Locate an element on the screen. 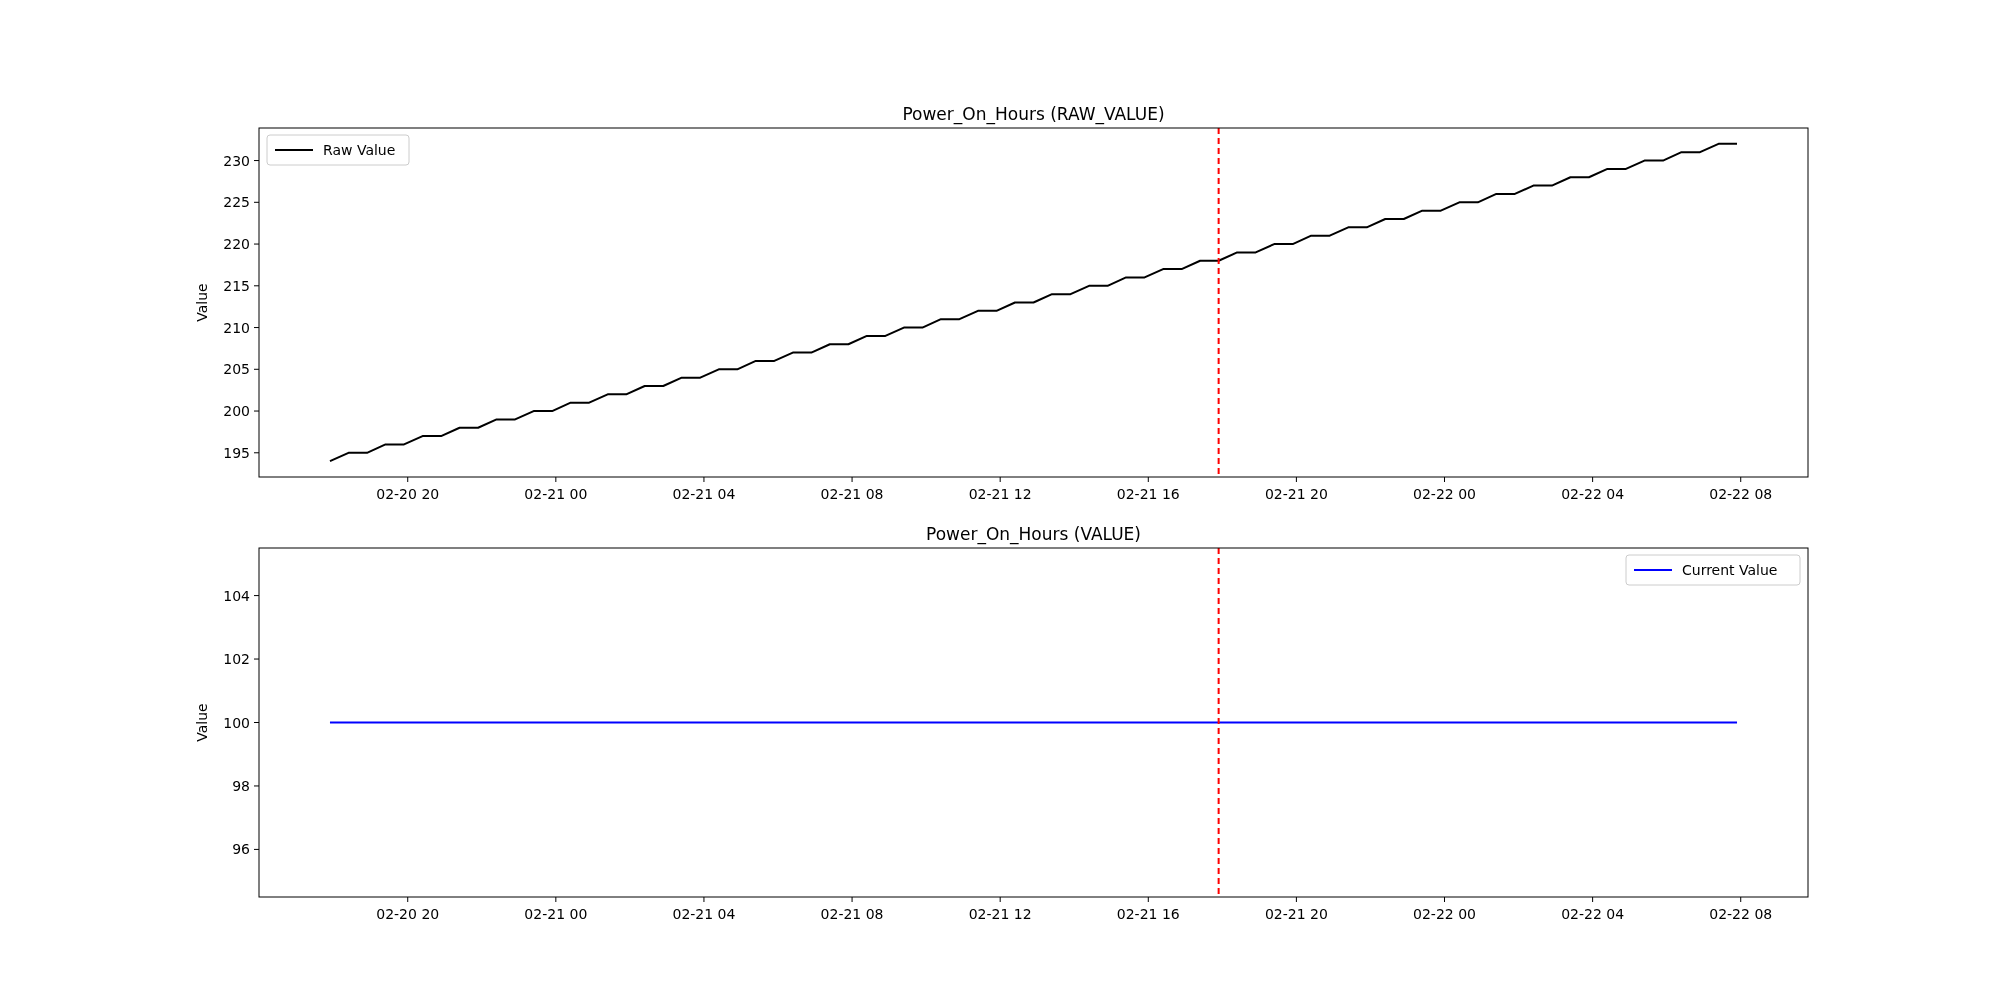 The image size is (2000, 1000). y-tick-label: 210 is located at coordinates (236, 327).